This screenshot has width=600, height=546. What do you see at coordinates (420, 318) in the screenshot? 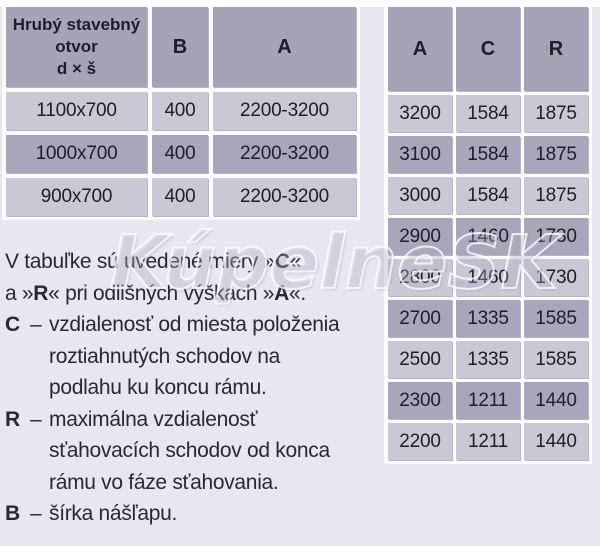
I see `right-table-cell: 2700` at bounding box center [420, 318].